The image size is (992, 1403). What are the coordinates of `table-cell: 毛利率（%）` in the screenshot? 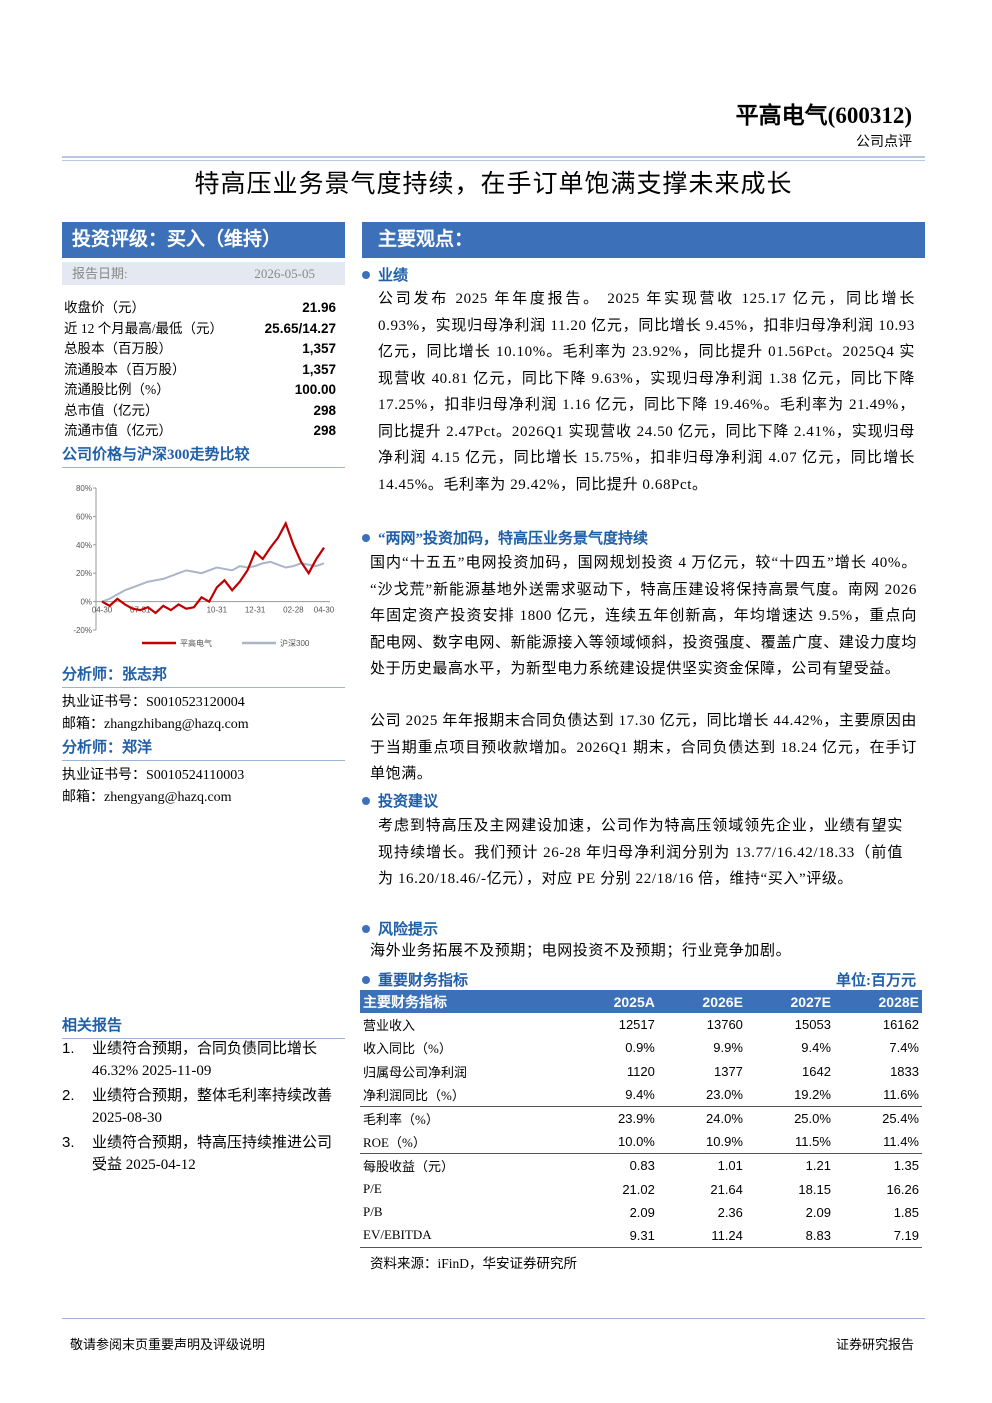 It's located at (401, 1120).